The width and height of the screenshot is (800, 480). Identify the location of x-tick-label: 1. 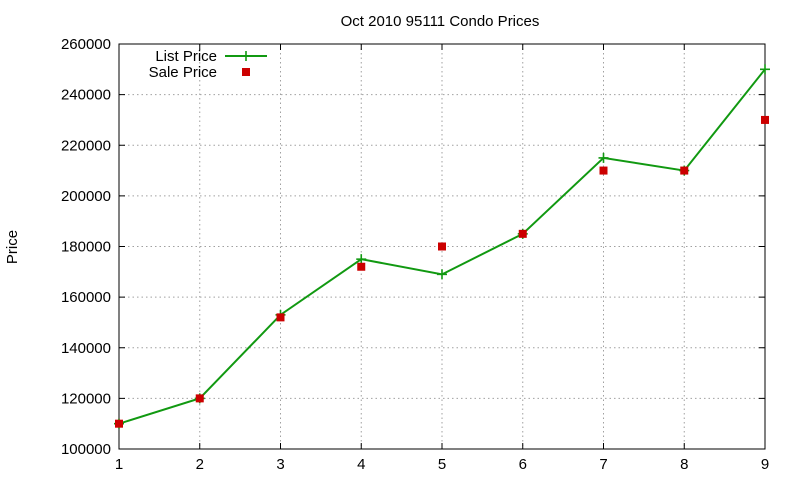
(119, 464).